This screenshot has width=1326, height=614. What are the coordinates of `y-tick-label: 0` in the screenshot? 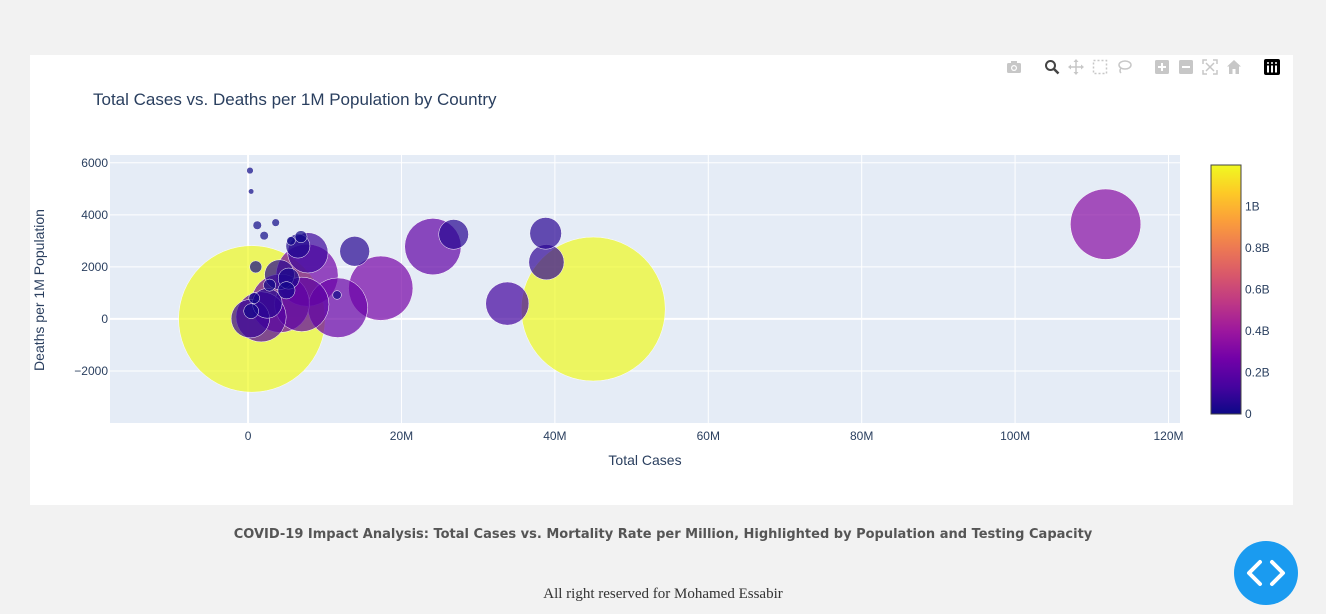 It's located at (104, 319).